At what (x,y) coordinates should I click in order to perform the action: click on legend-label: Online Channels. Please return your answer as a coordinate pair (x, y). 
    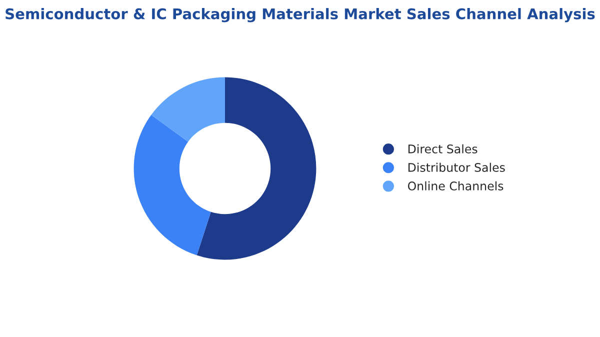
    Looking at the image, I should click on (456, 185).